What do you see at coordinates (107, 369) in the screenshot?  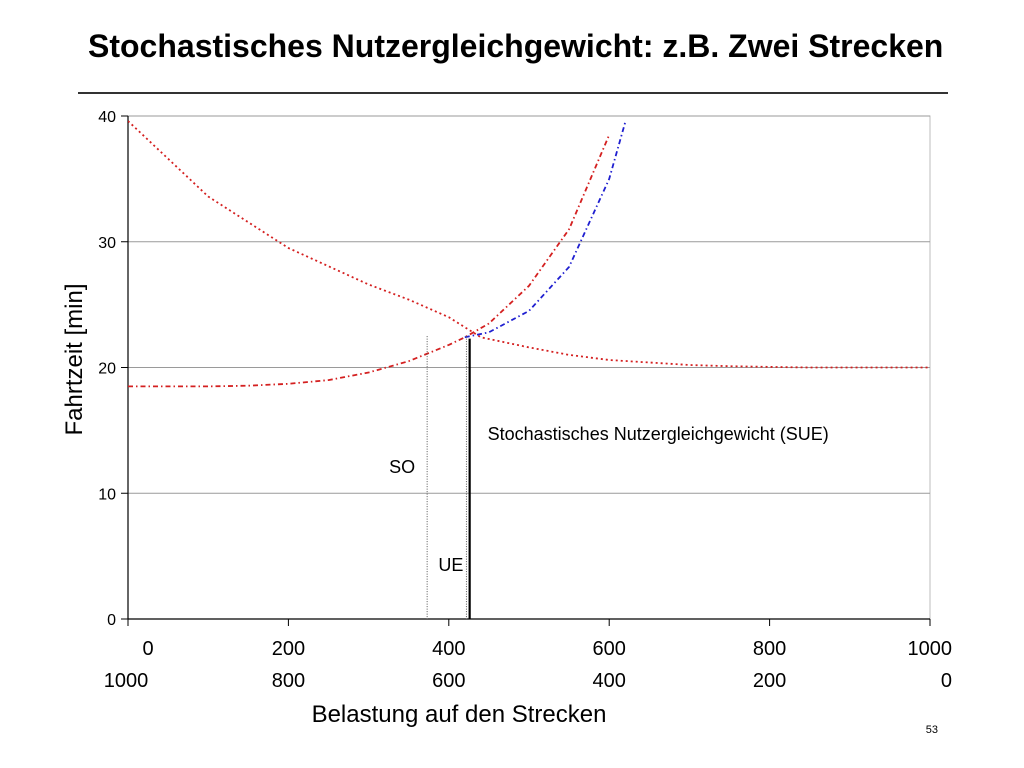 I see `y-tick-label: 20` at bounding box center [107, 369].